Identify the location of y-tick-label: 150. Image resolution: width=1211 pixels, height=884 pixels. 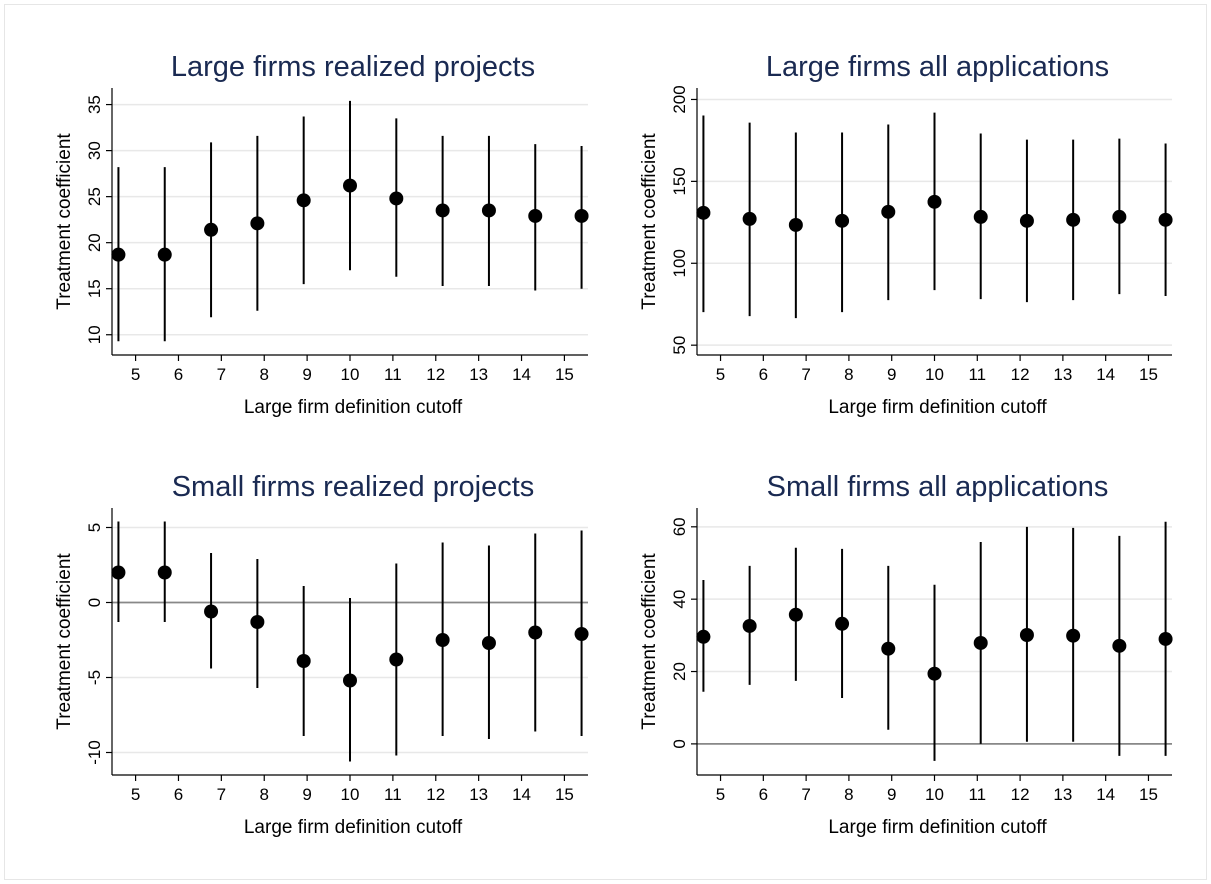
(679, 181).